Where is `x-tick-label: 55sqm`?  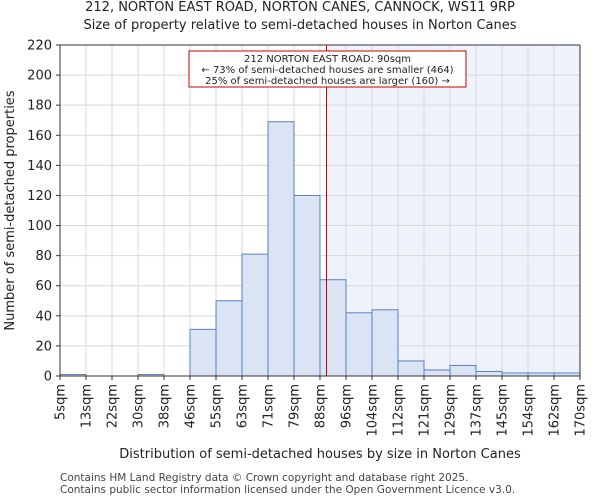 x-tick-label: 55sqm is located at coordinates (217, 406).